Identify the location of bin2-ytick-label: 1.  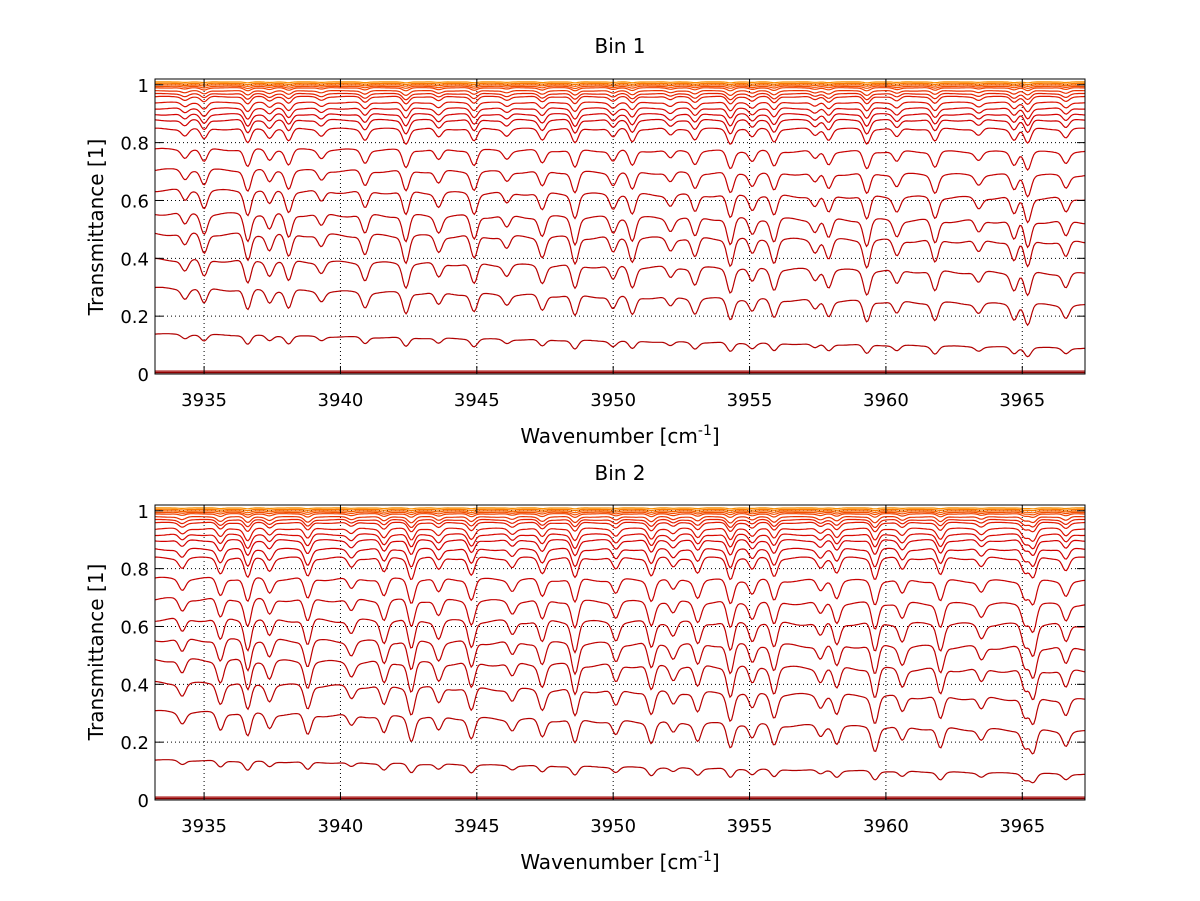
(143, 512).